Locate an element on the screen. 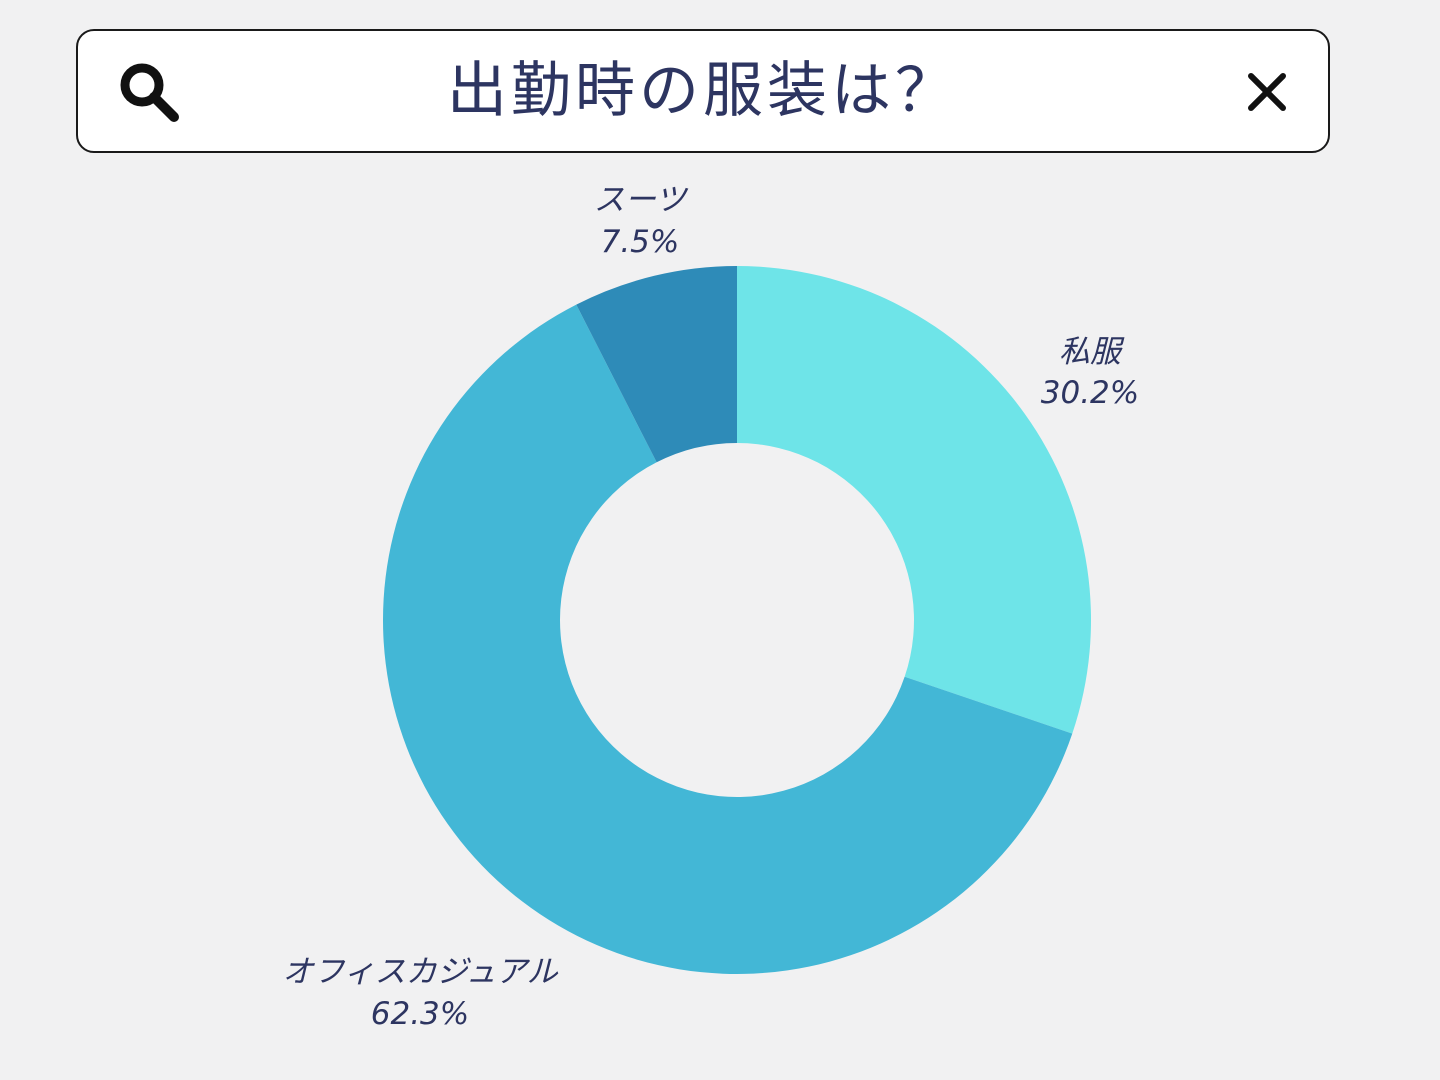 This screenshot has height=1080, width=1440. slice-label-name: スーツ is located at coordinates (641, 200).